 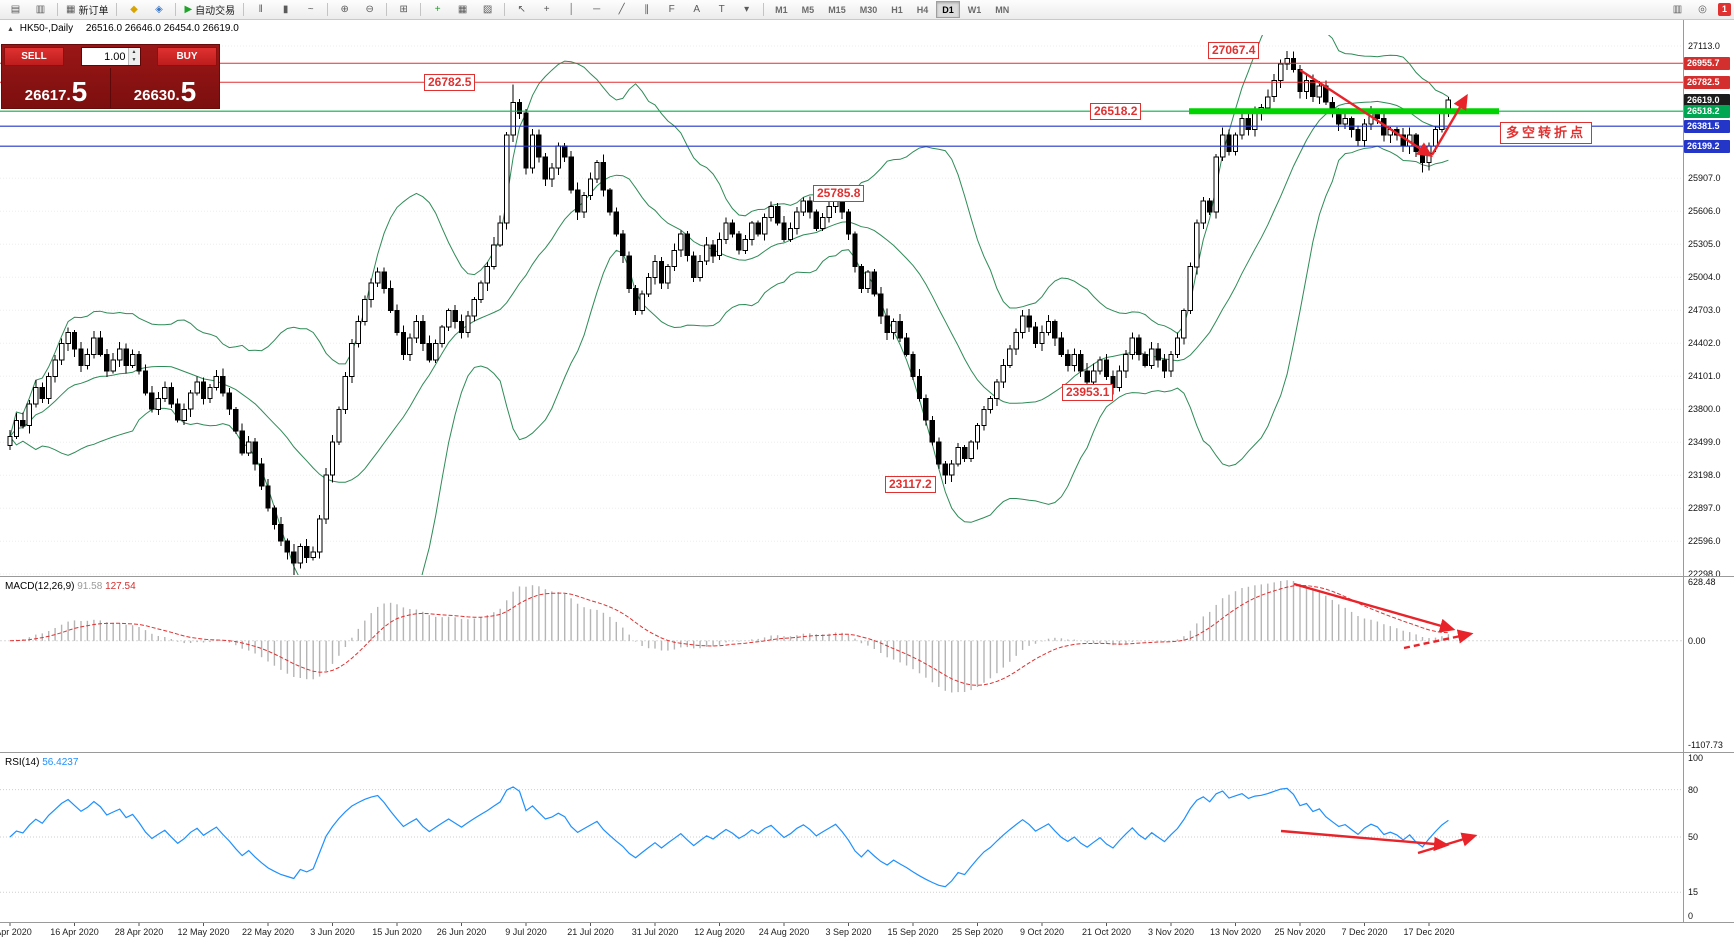 I want to click on horizontal-line-icon-glyph: ─, so click(x=597, y=9).